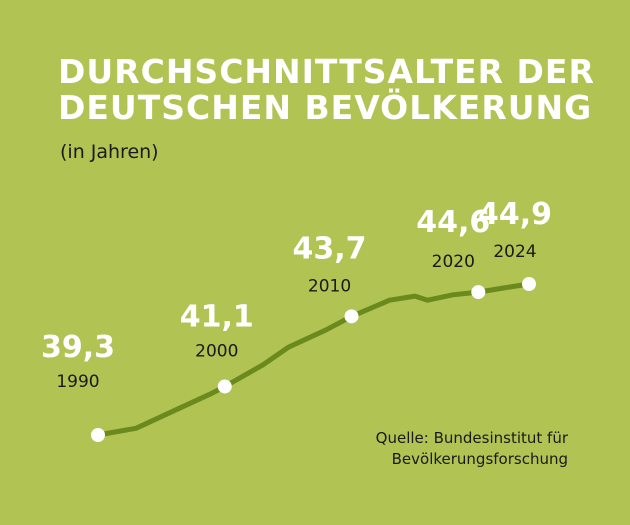 Image resolution: width=630 pixels, height=525 pixels. Describe the element at coordinates (453, 262) in the screenshot. I see `year-label-2020: 2020` at that location.